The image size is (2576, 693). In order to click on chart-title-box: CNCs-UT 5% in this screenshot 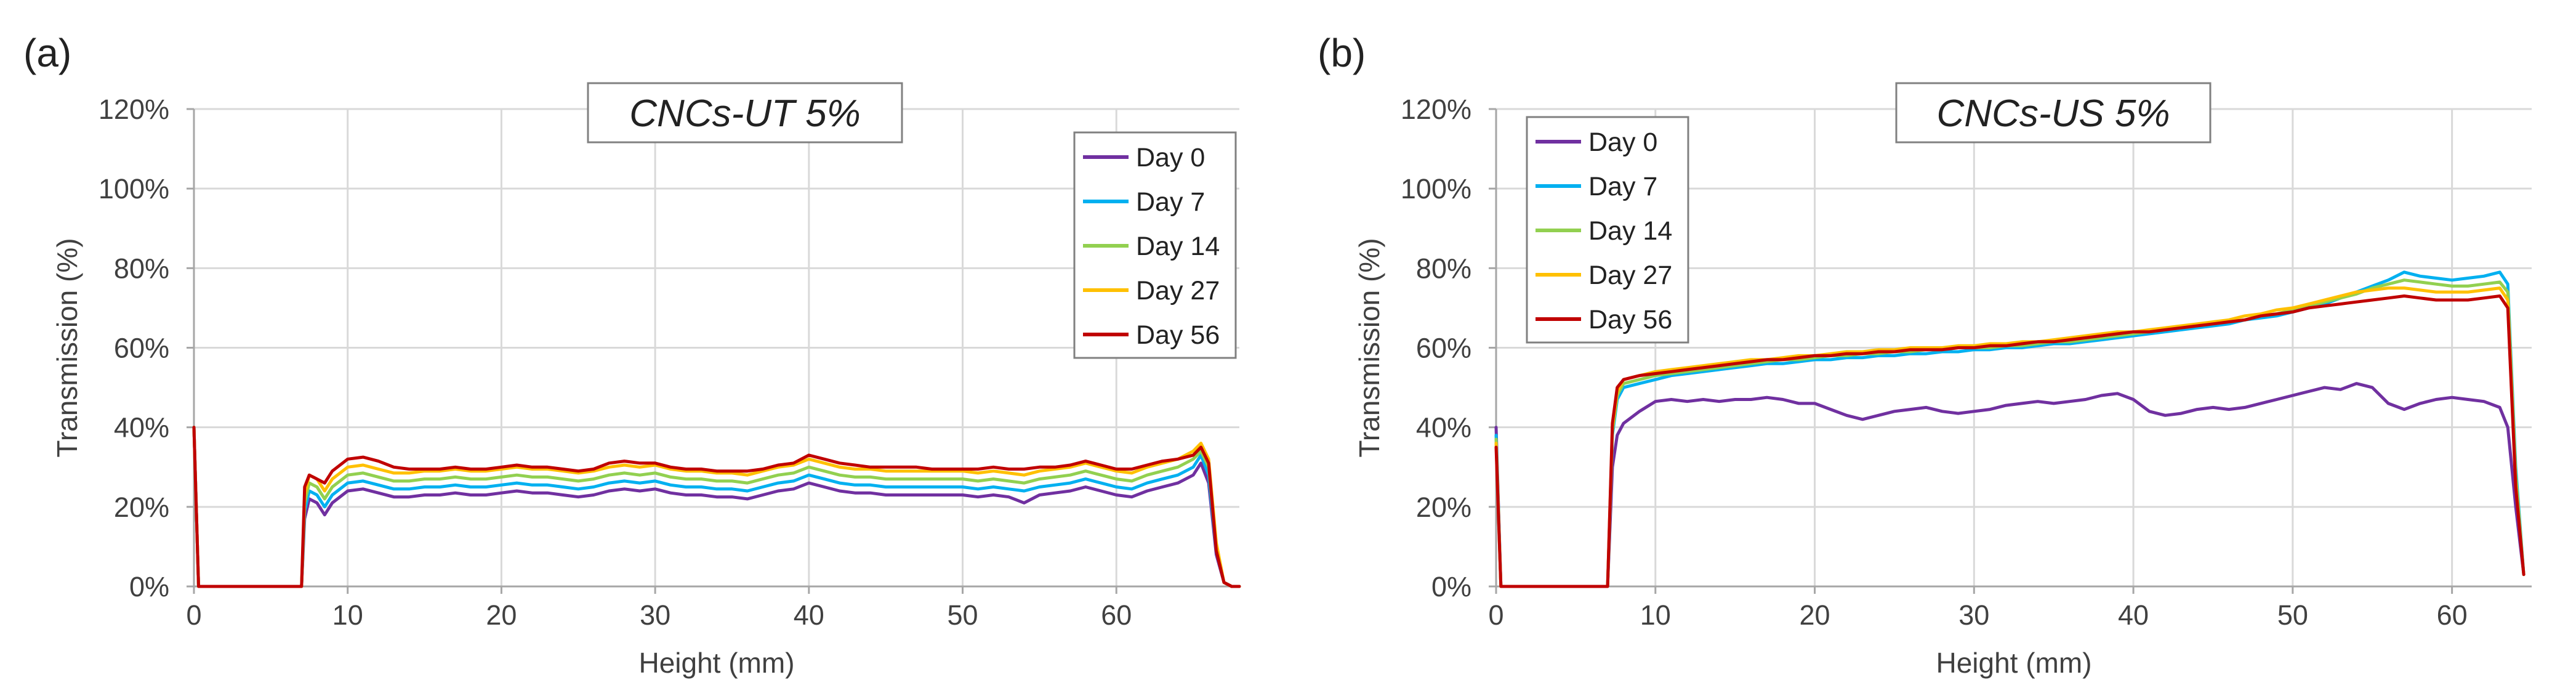, I will do `click(745, 113)`.